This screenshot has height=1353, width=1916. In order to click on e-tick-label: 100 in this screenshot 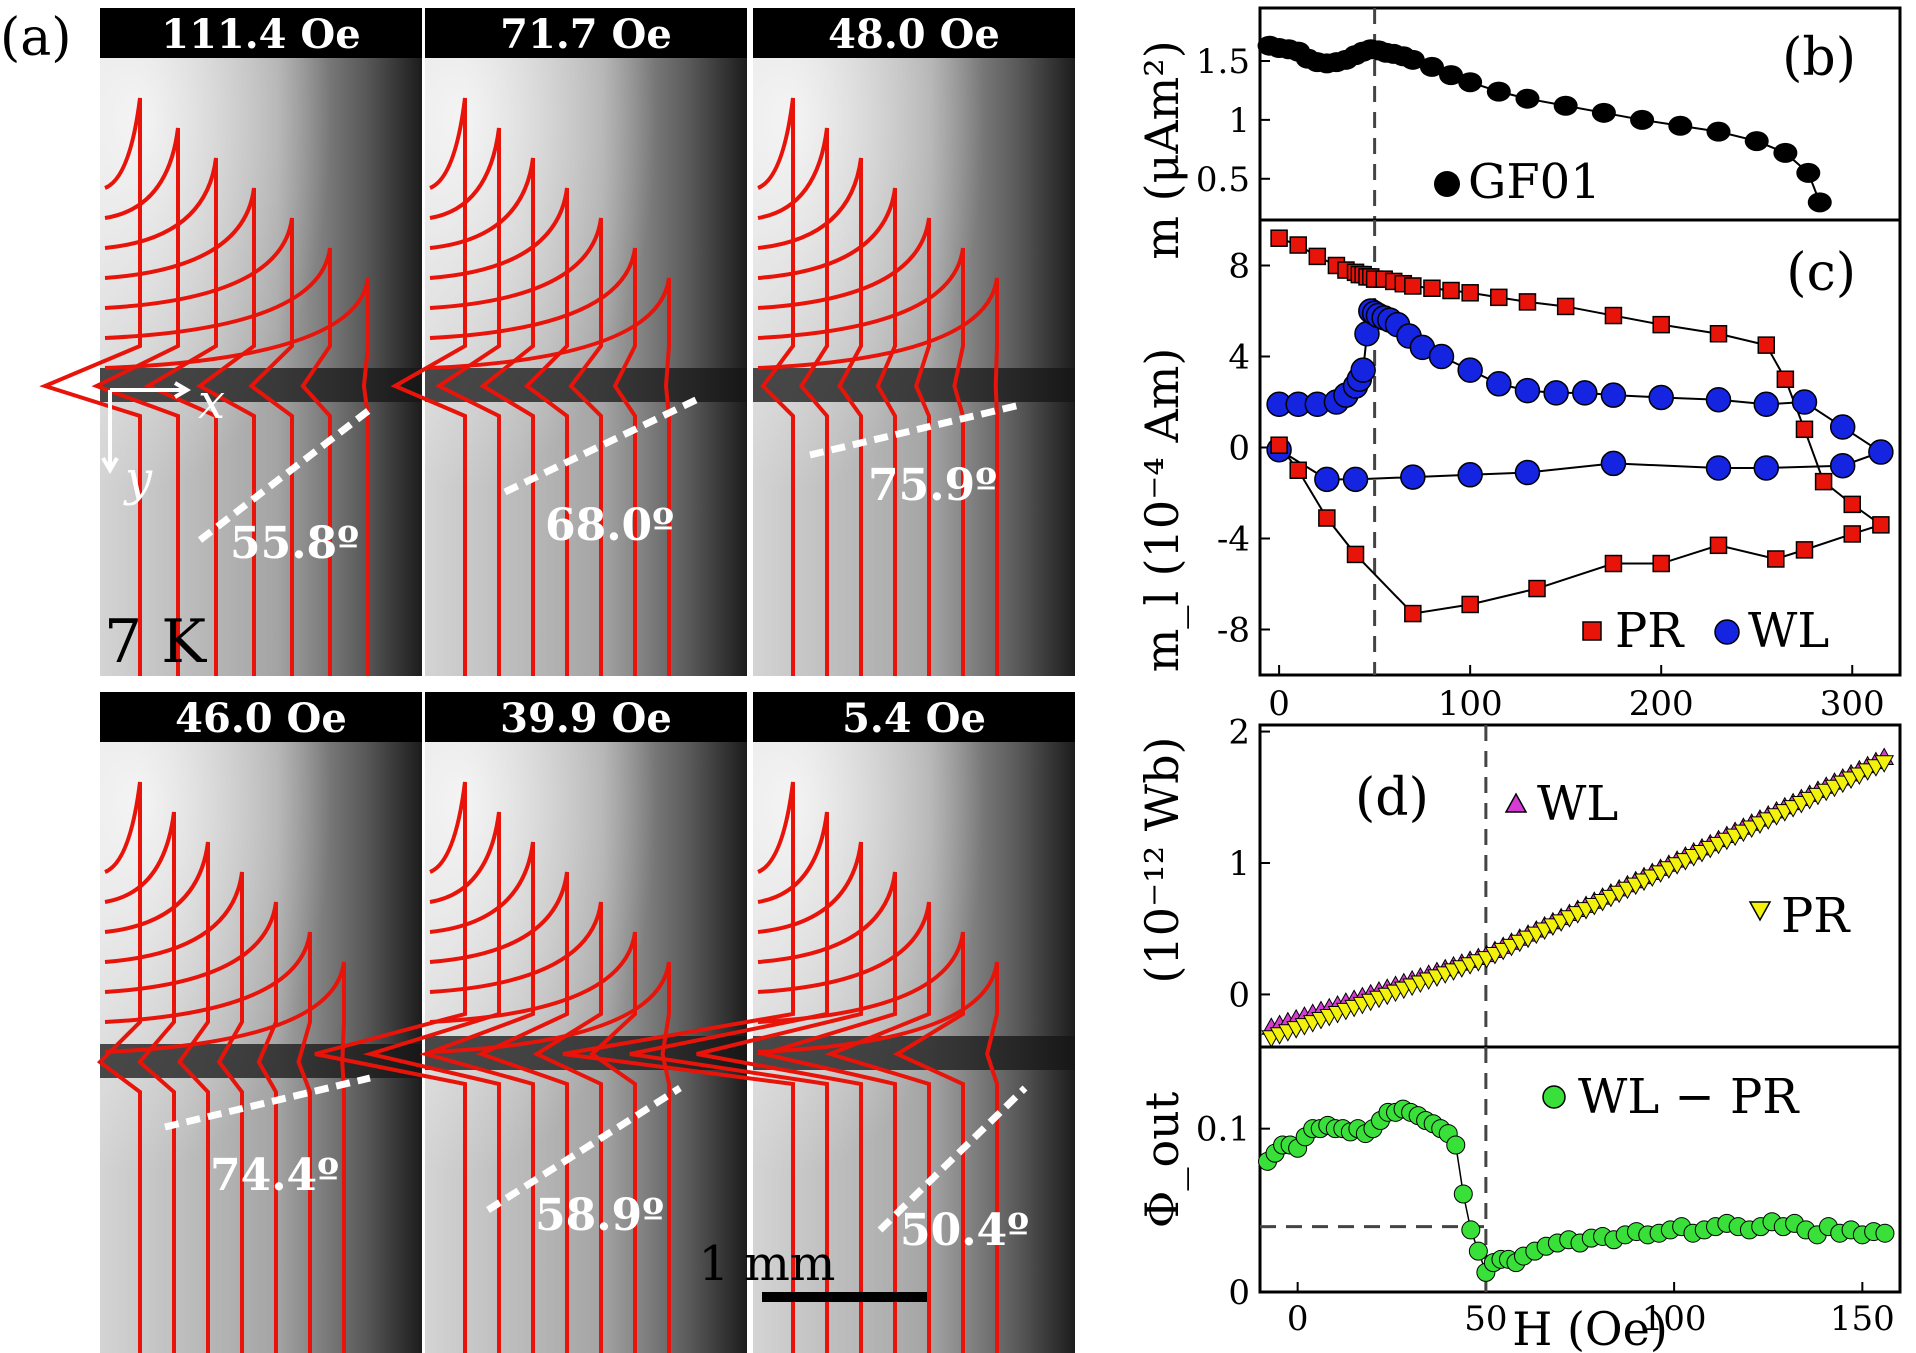, I will do `click(1674, 1319)`.